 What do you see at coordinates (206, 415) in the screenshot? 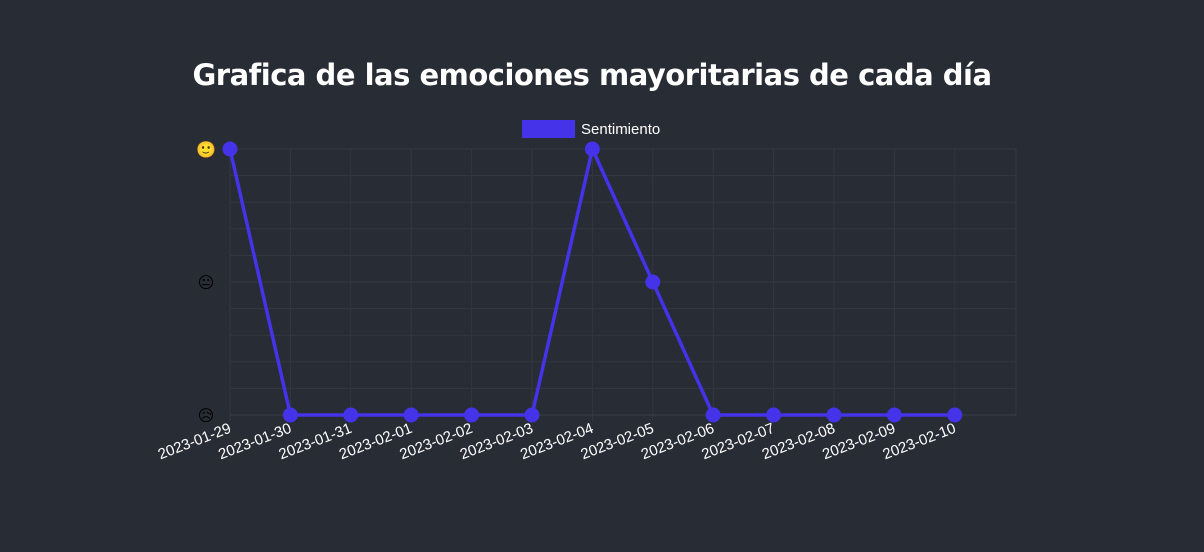
I see `y-tick-label: 😥` at bounding box center [206, 415].